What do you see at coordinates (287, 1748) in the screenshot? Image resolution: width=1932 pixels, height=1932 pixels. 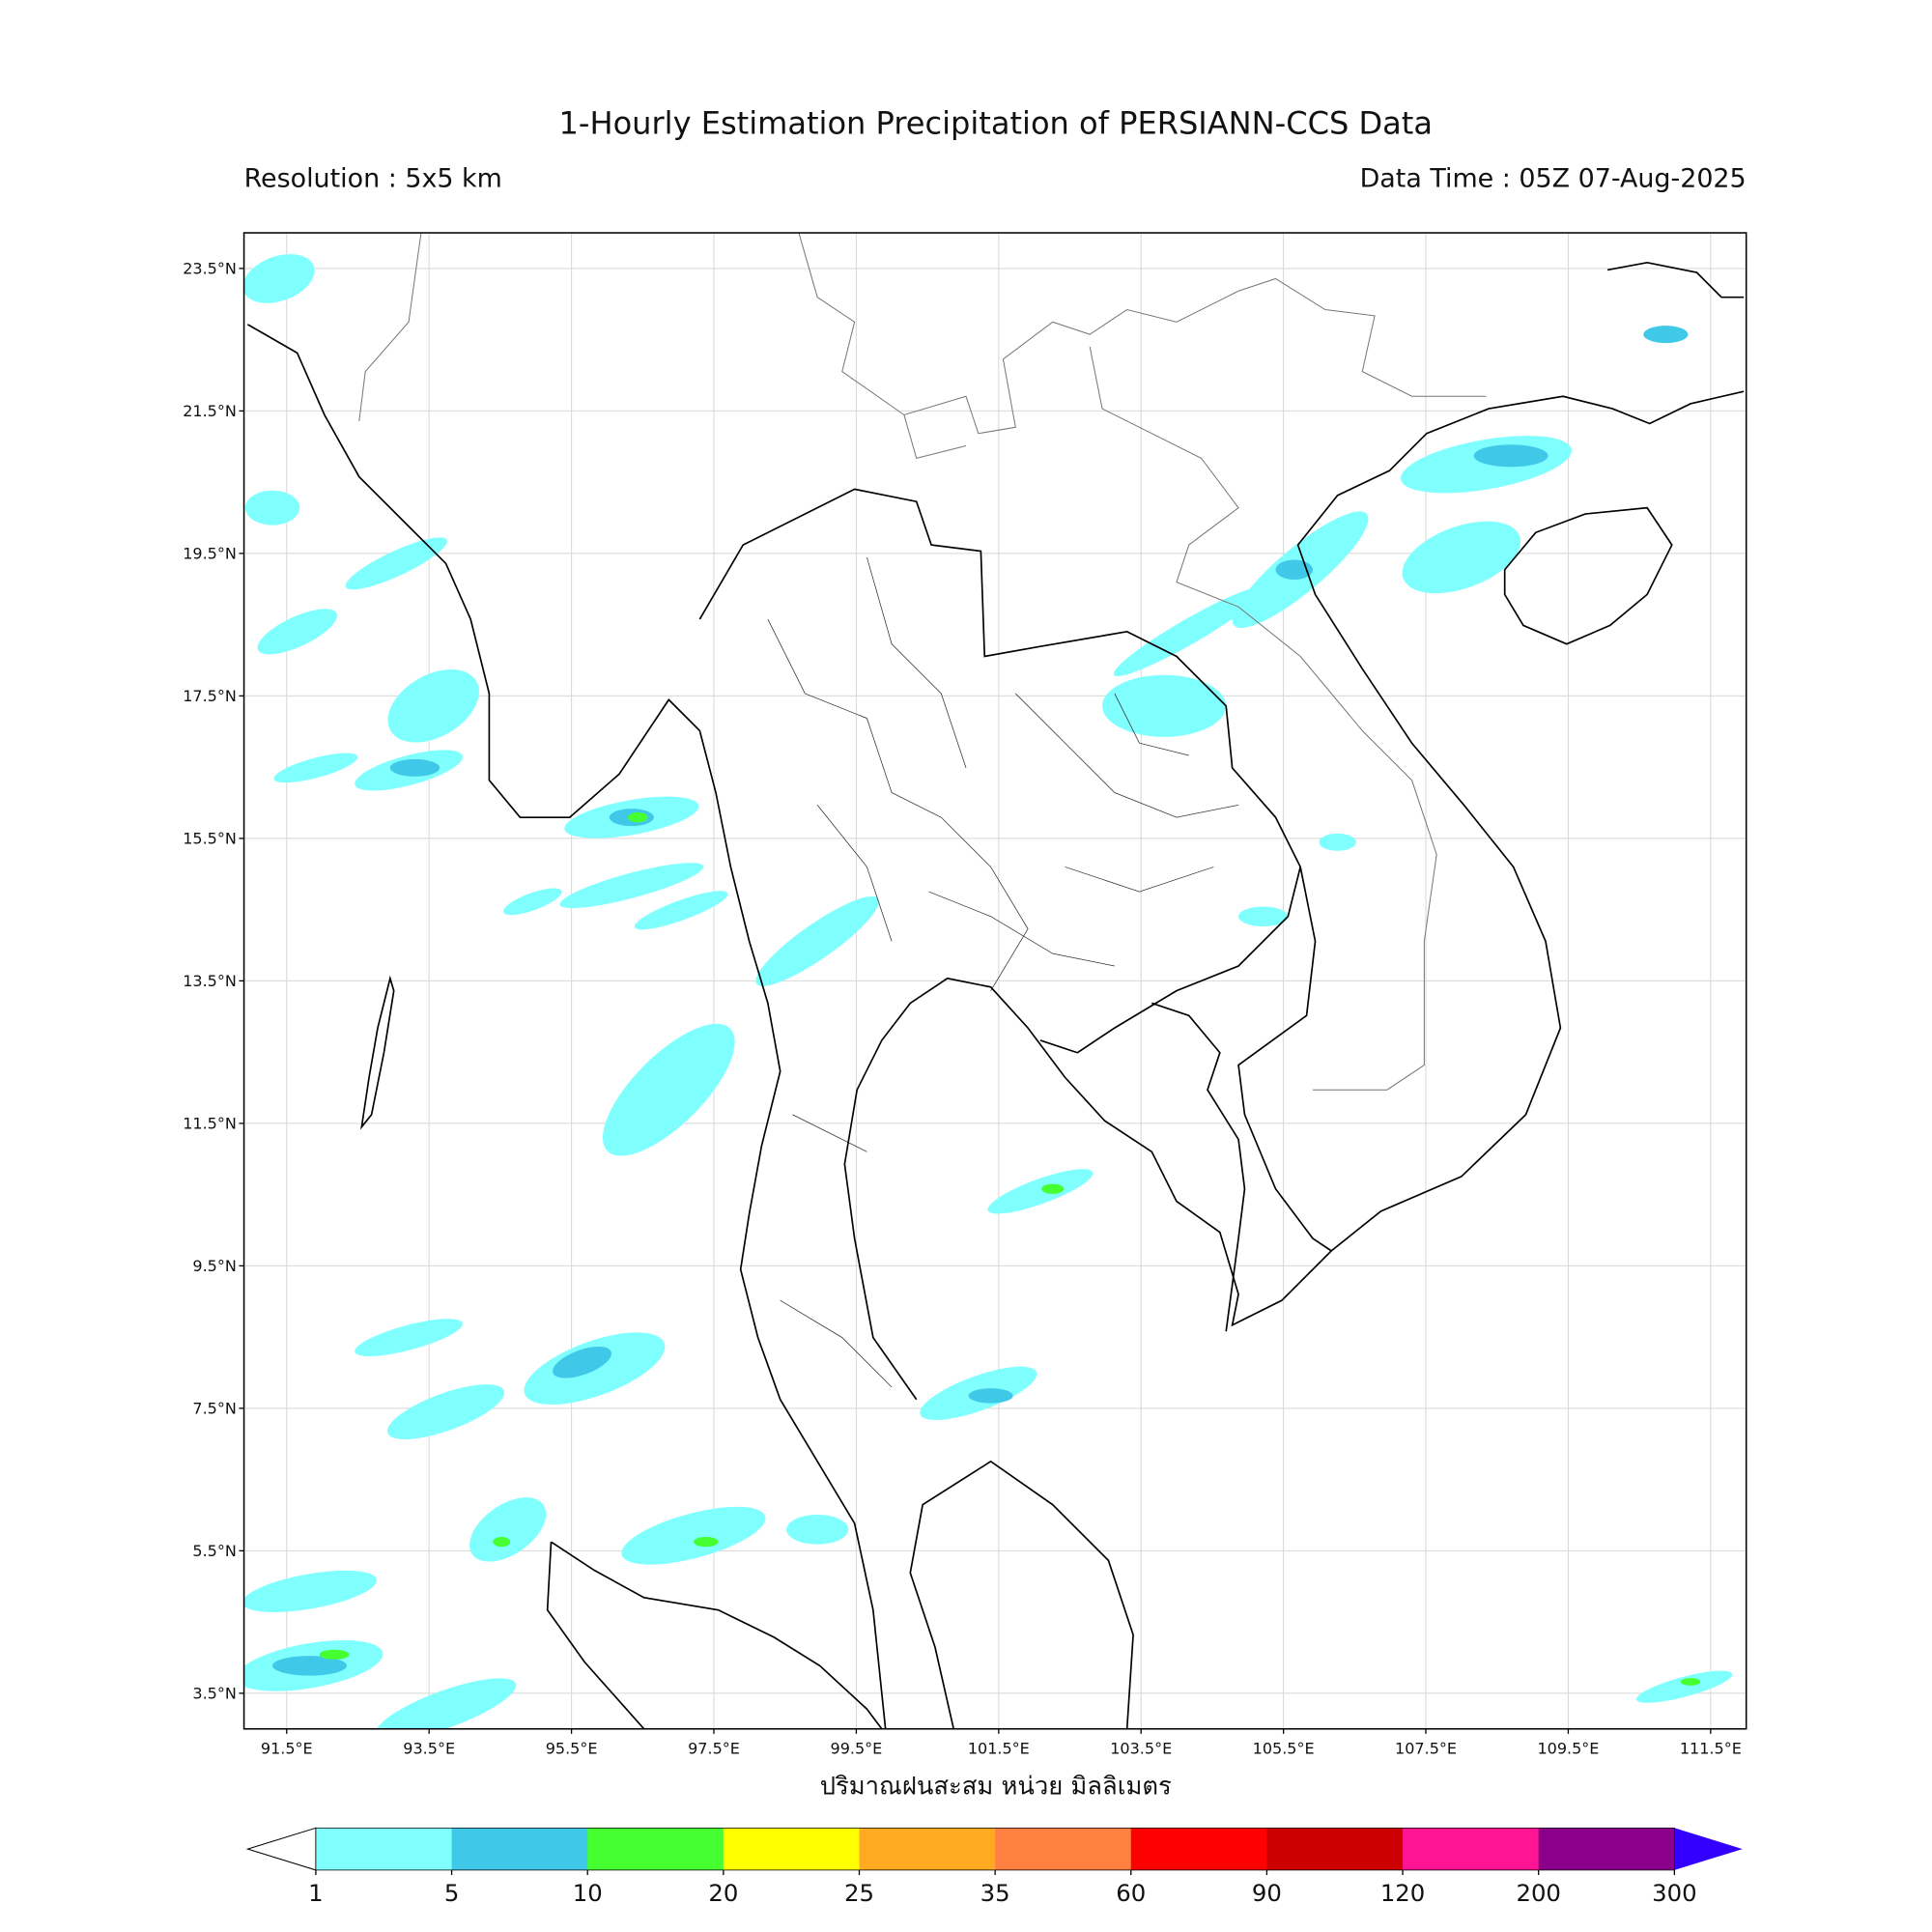 I see `lon-tick-label: 91.5°E` at bounding box center [287, 1748].